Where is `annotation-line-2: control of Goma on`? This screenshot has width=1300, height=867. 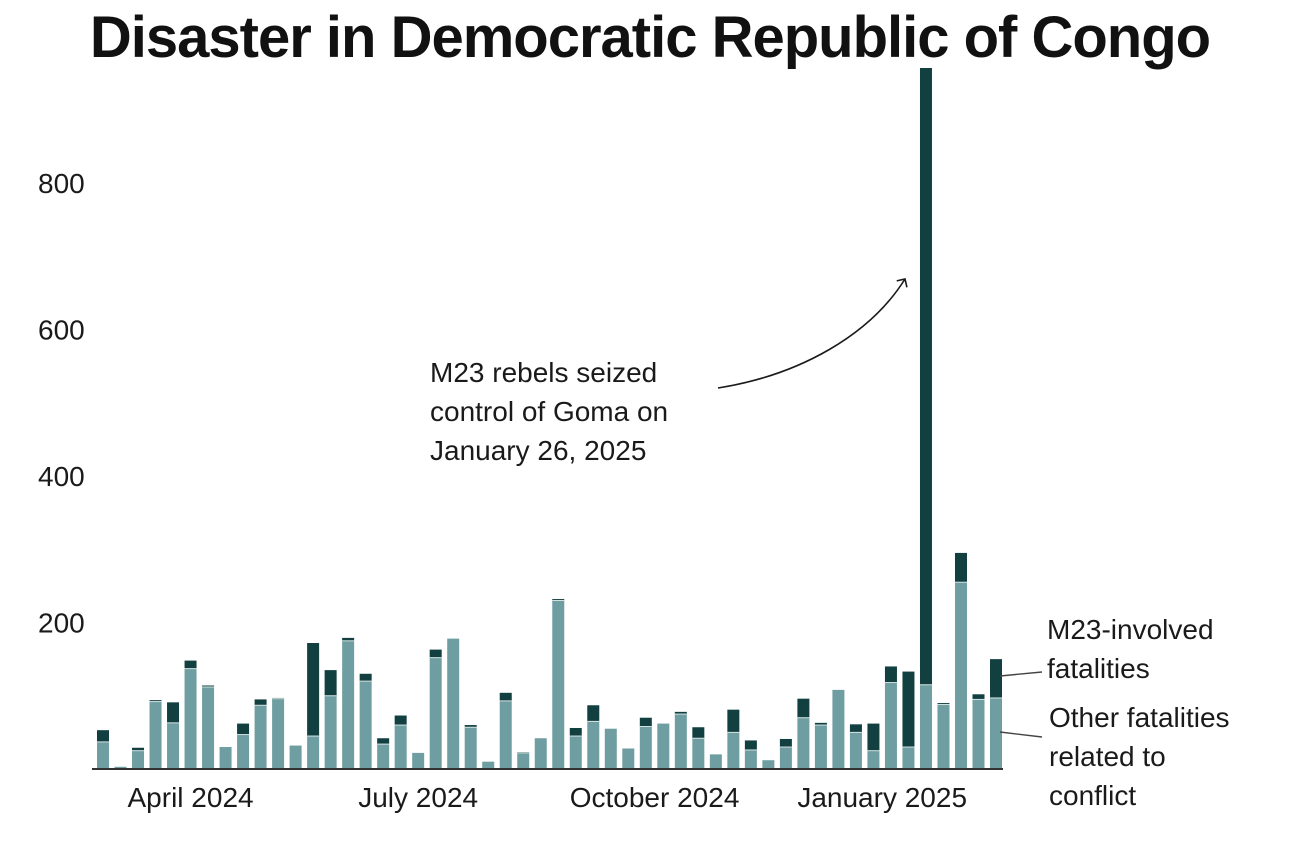
annotation-line-2: control of Goma on is located at coordinates (549, 411).